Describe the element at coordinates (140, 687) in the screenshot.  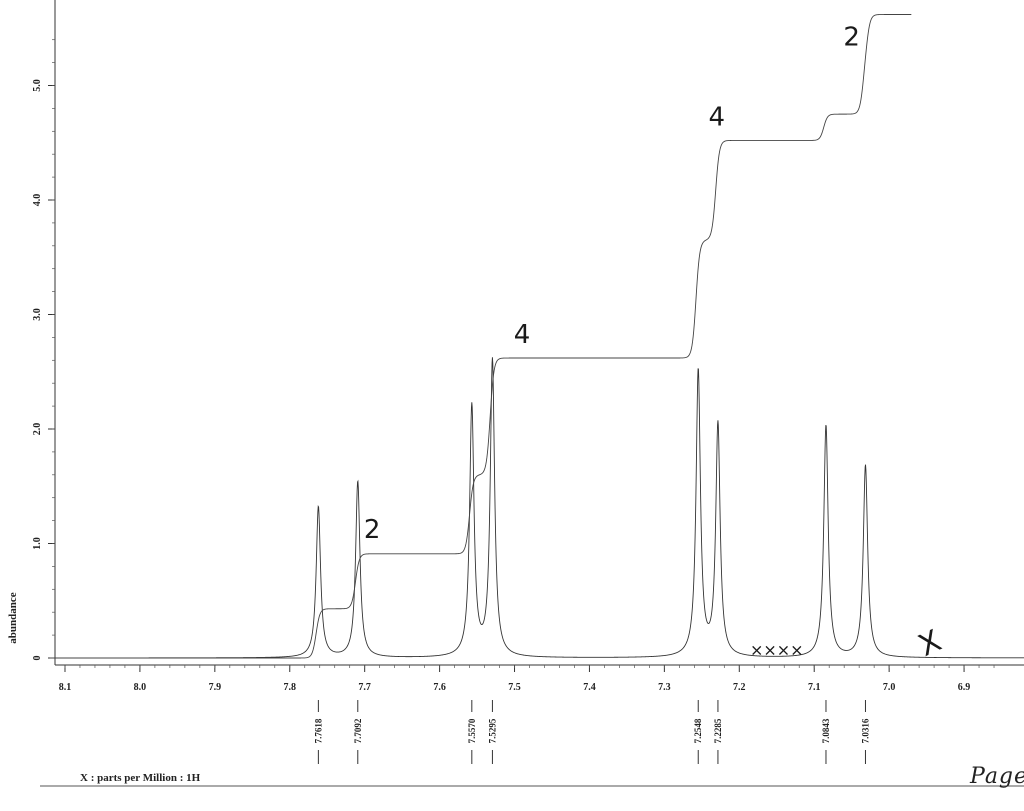
I see `x-tick-label: 8.0` at that location.